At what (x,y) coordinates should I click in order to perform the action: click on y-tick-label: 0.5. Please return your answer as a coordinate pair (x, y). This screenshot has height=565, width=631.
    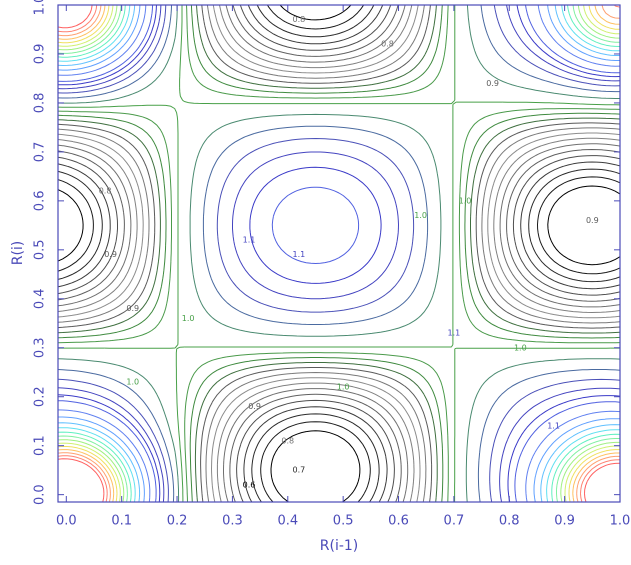
    Looking at the image, I should click on (40, 249).